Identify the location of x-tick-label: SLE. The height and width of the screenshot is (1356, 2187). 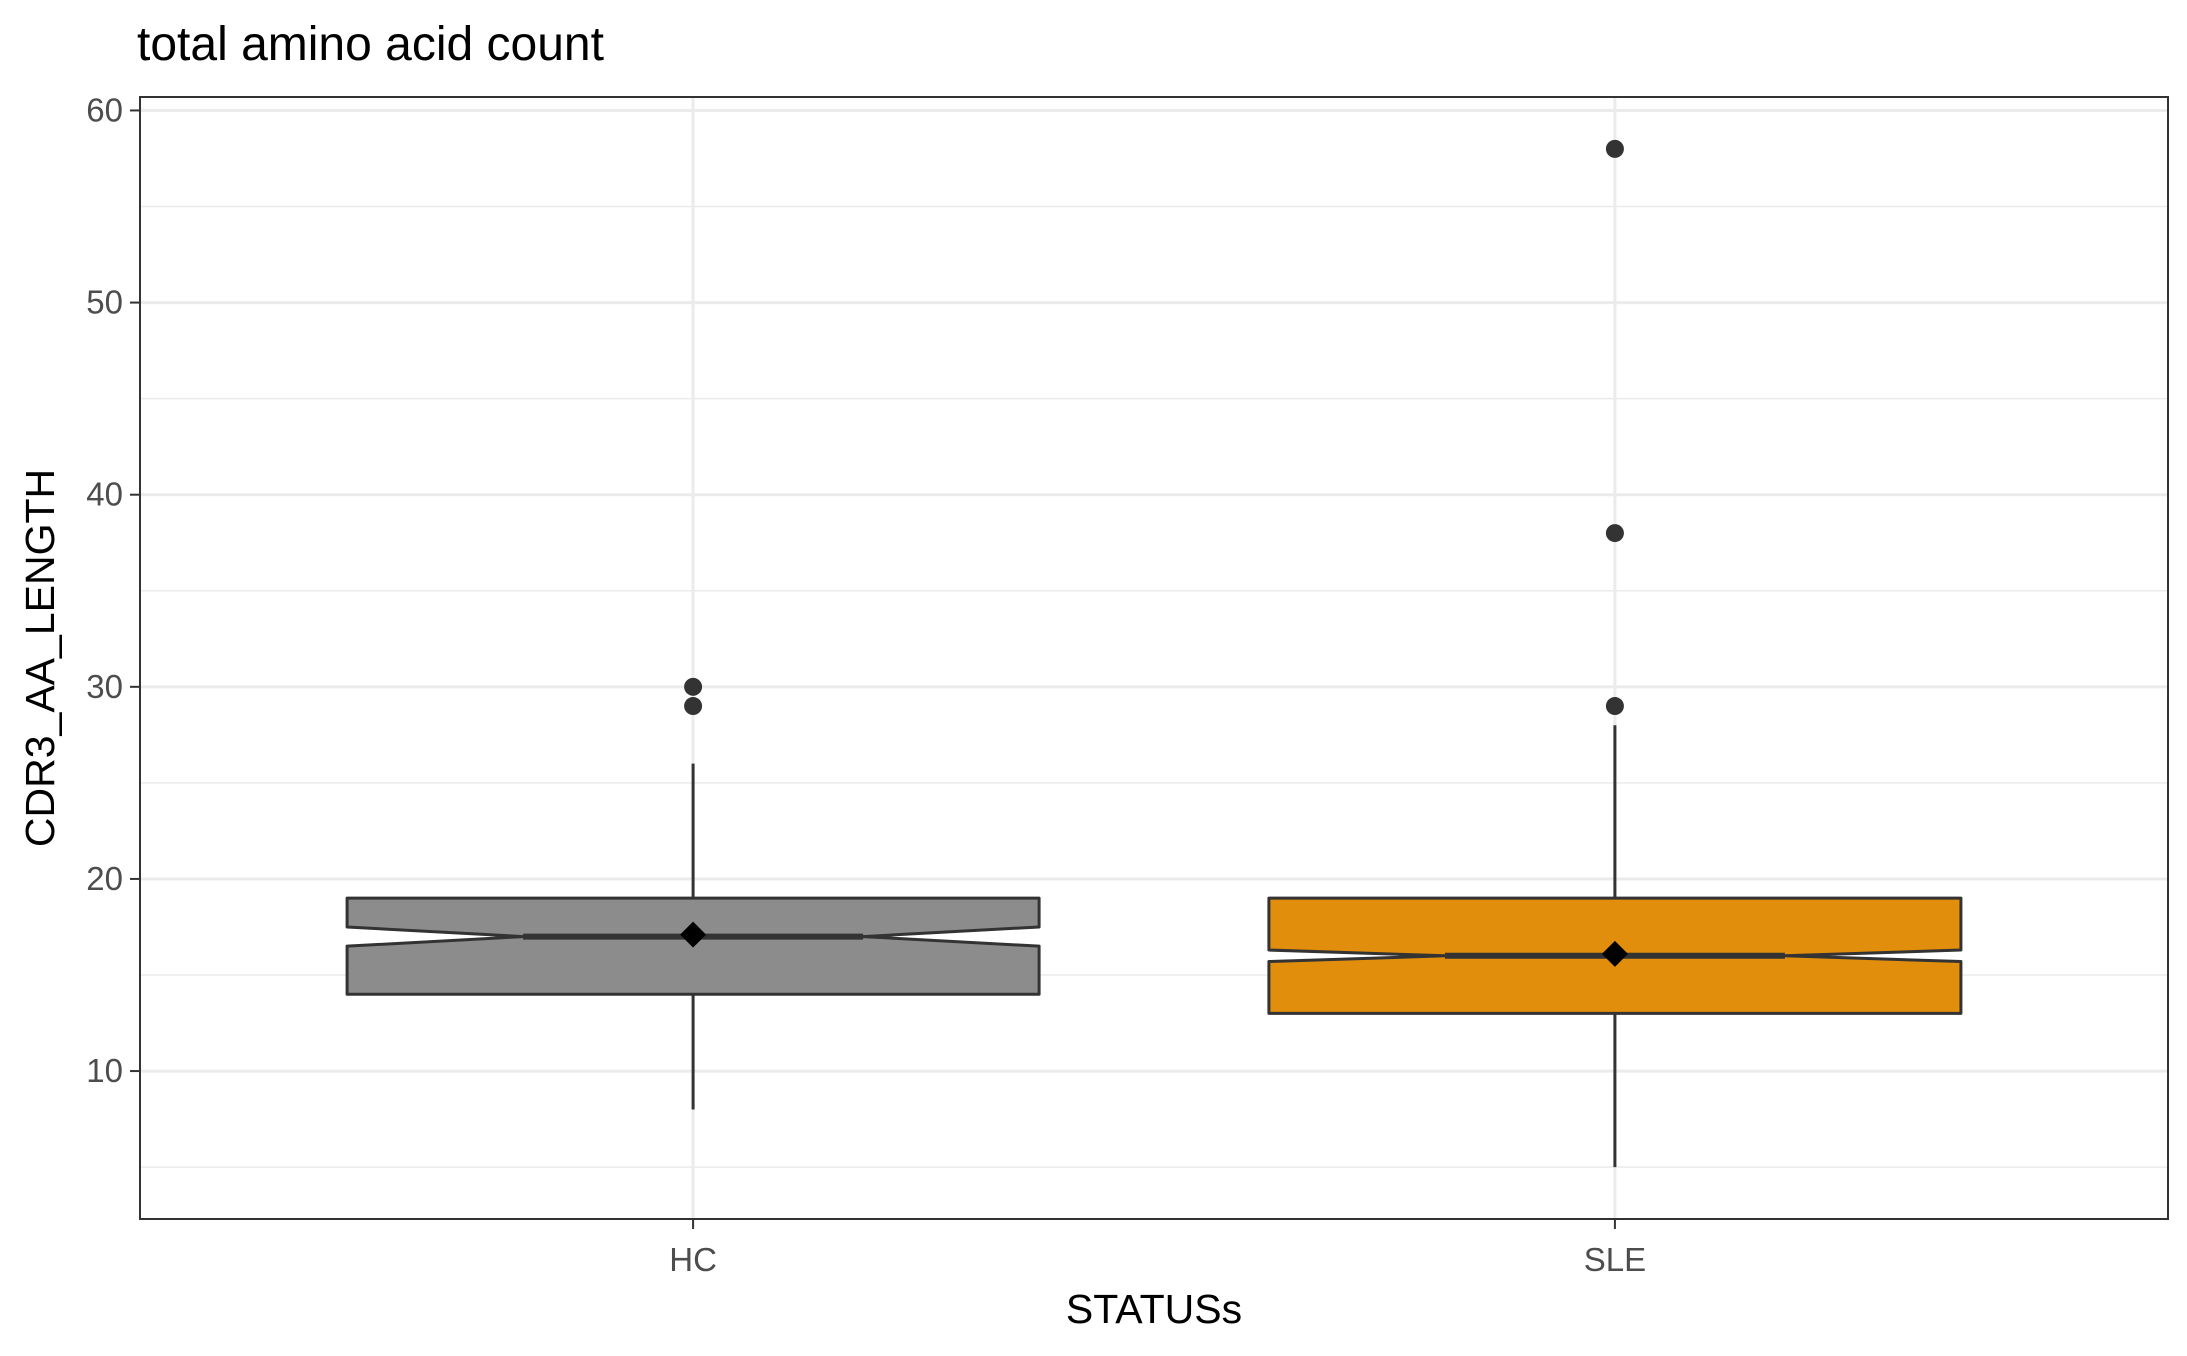
(1615, 1259).